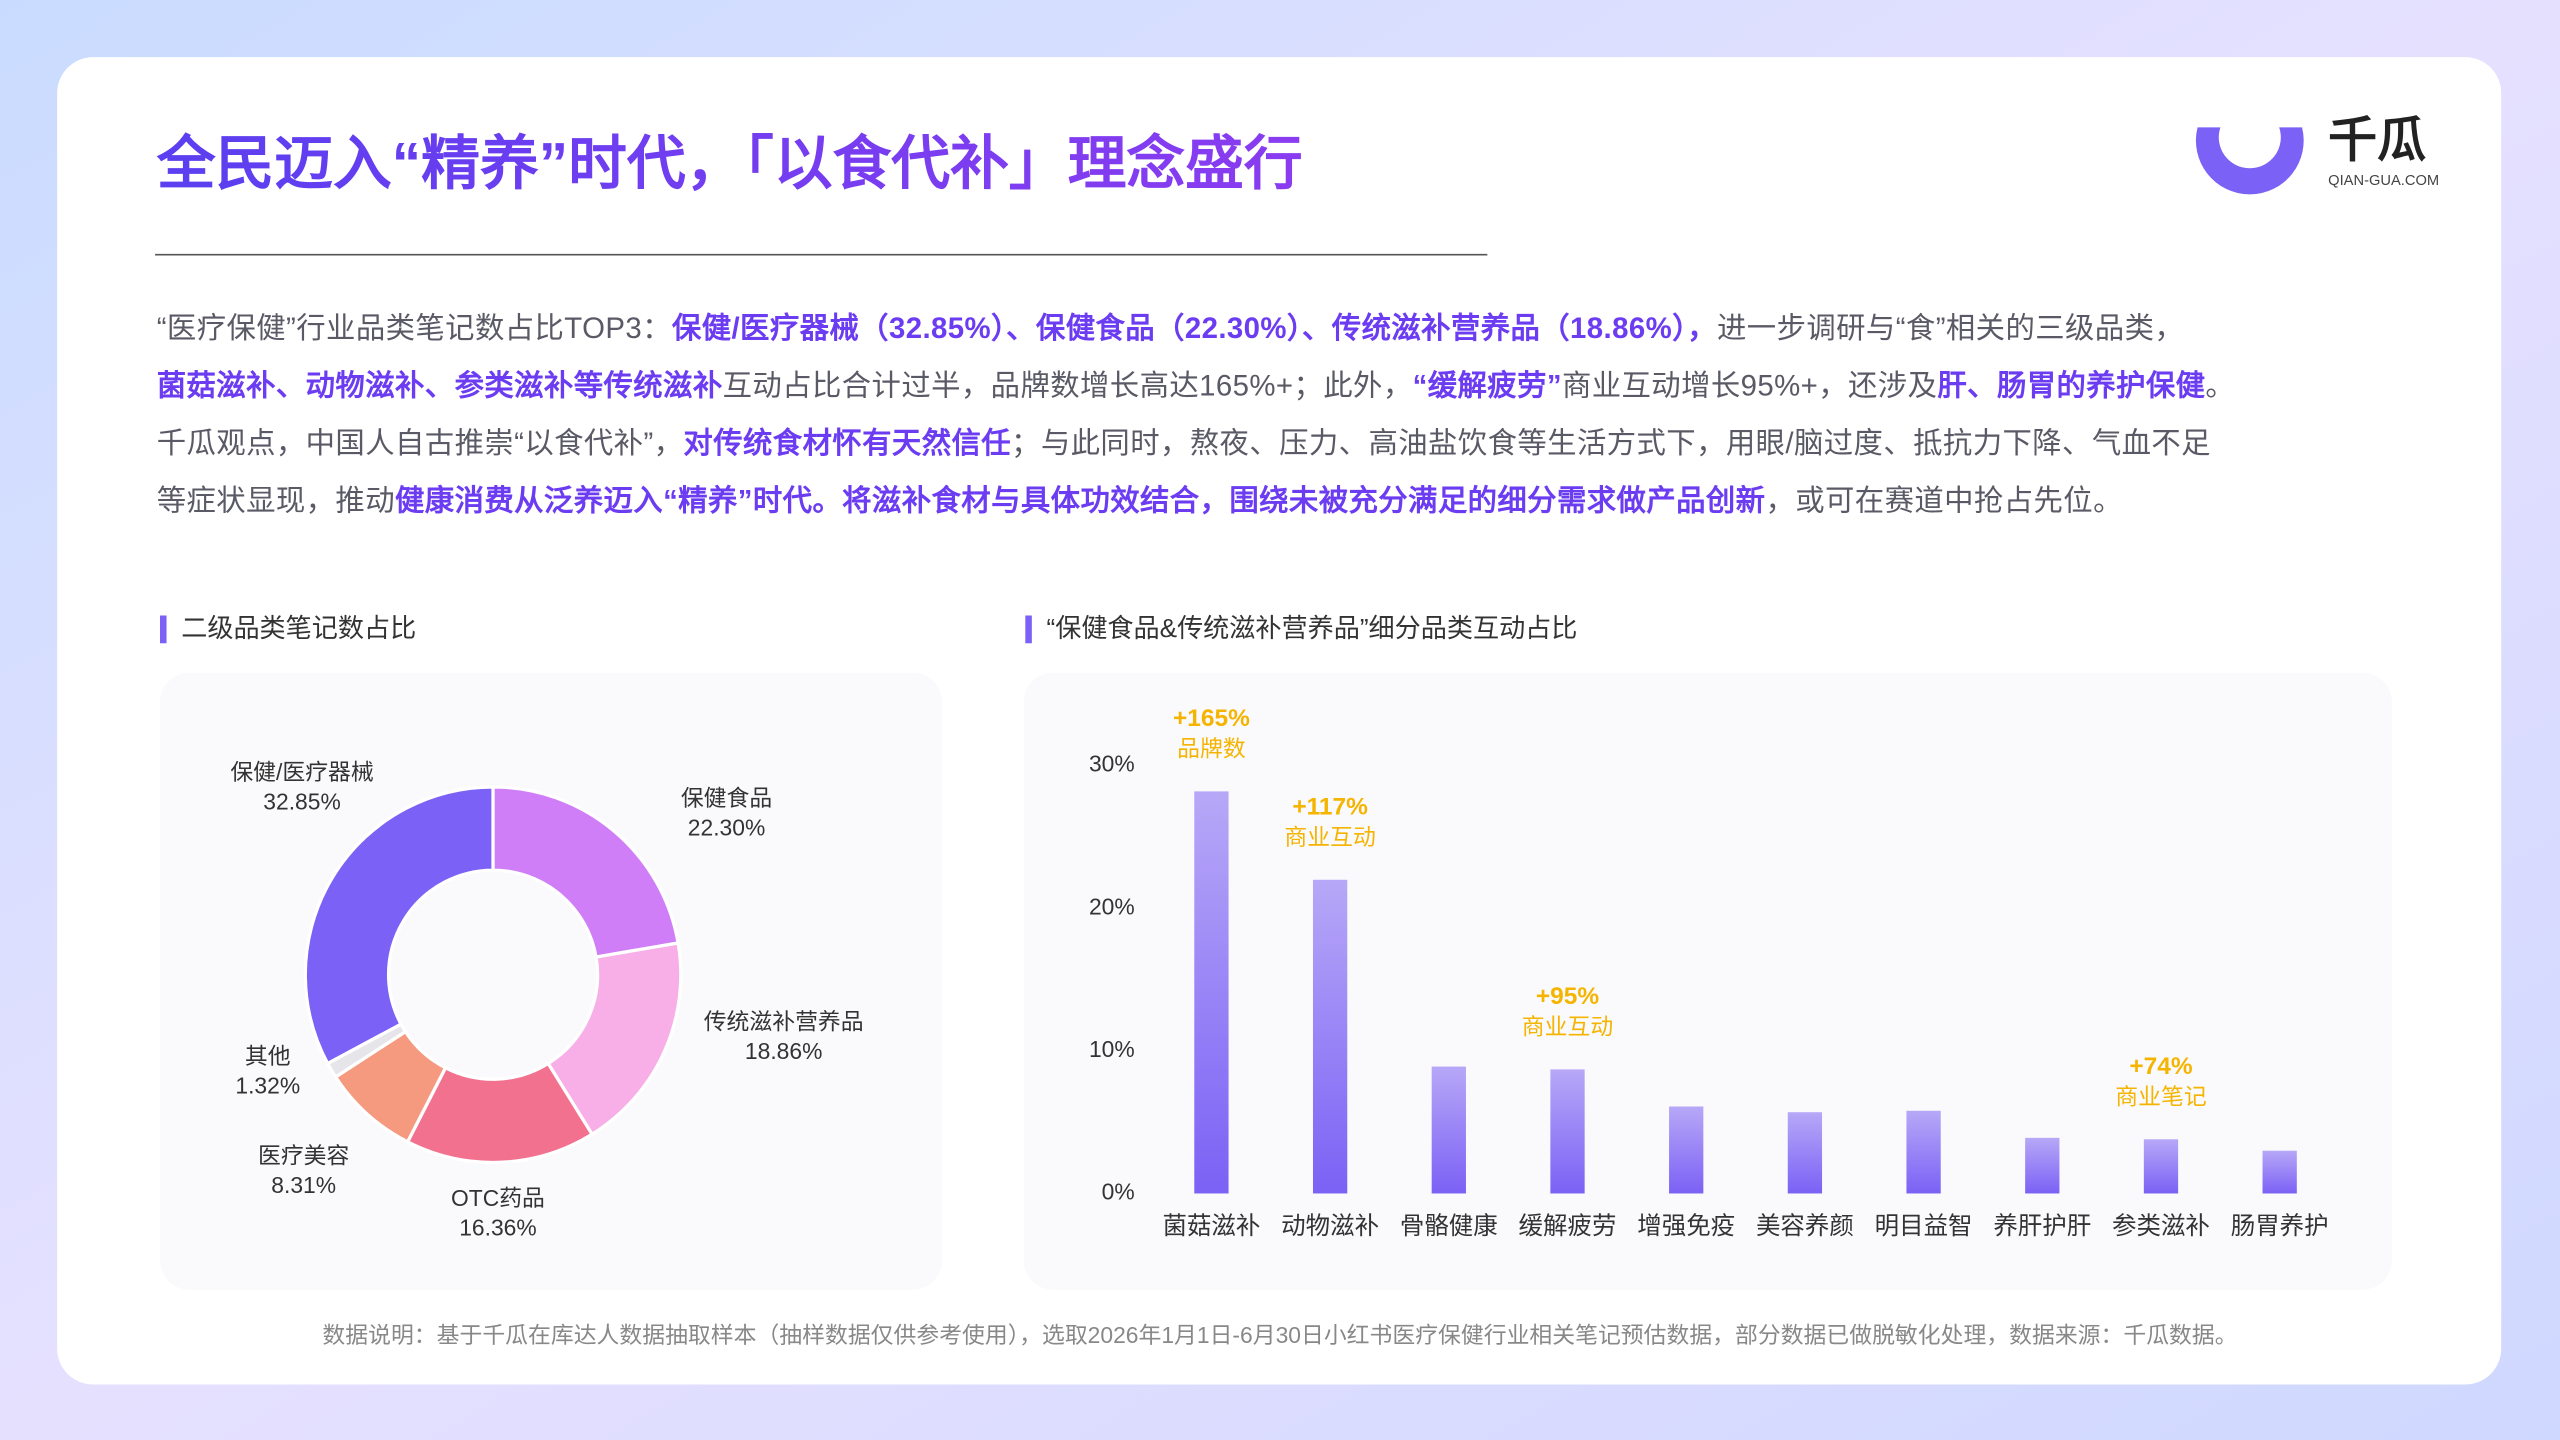 The image size is (2560, 1440). What do you see at coordinates (420, 443) in the screenshot?
I see `body-text: 千瓜观点，中国人自古推崇“以食代补”，` at bounding box center [420, 443].